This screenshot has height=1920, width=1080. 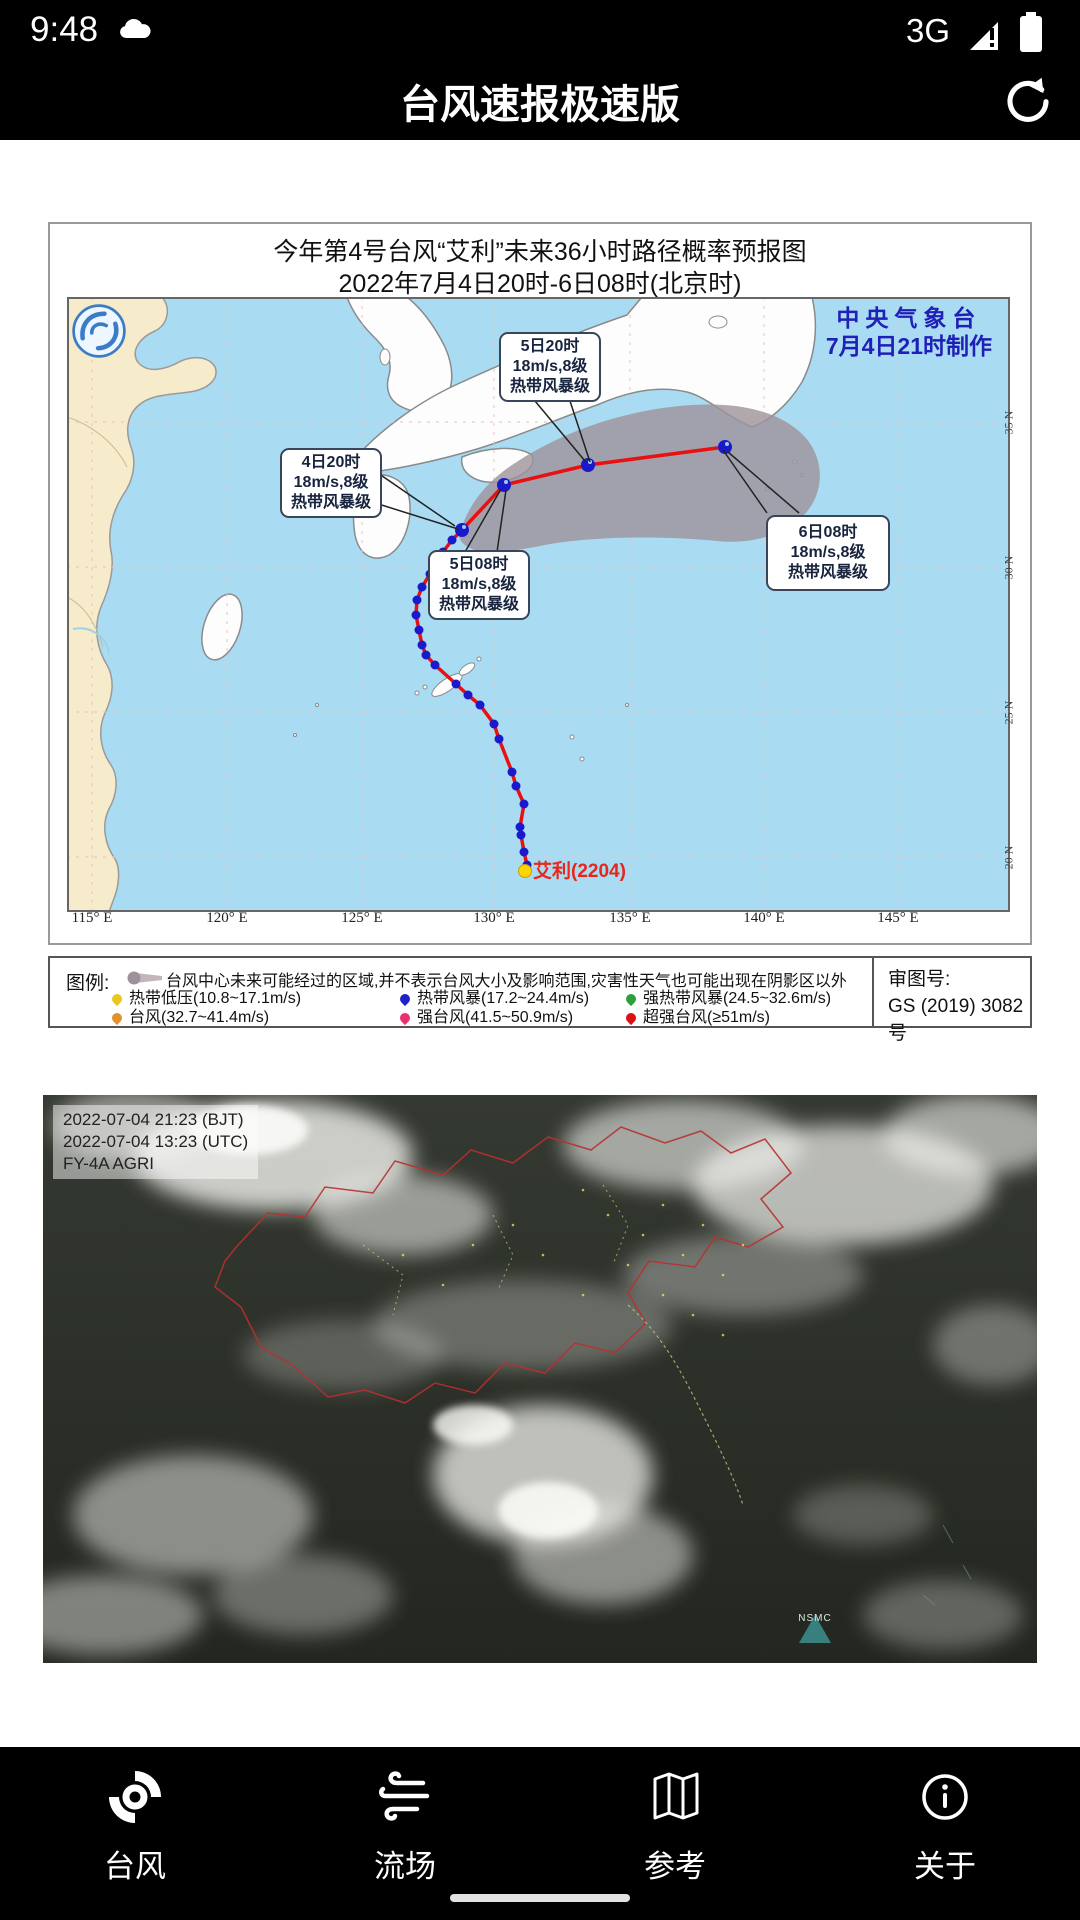 What do you see at coordinates (927, 30) in the screenshot?
I see `network-type-label: 3G` at bounding box center [927, 30].